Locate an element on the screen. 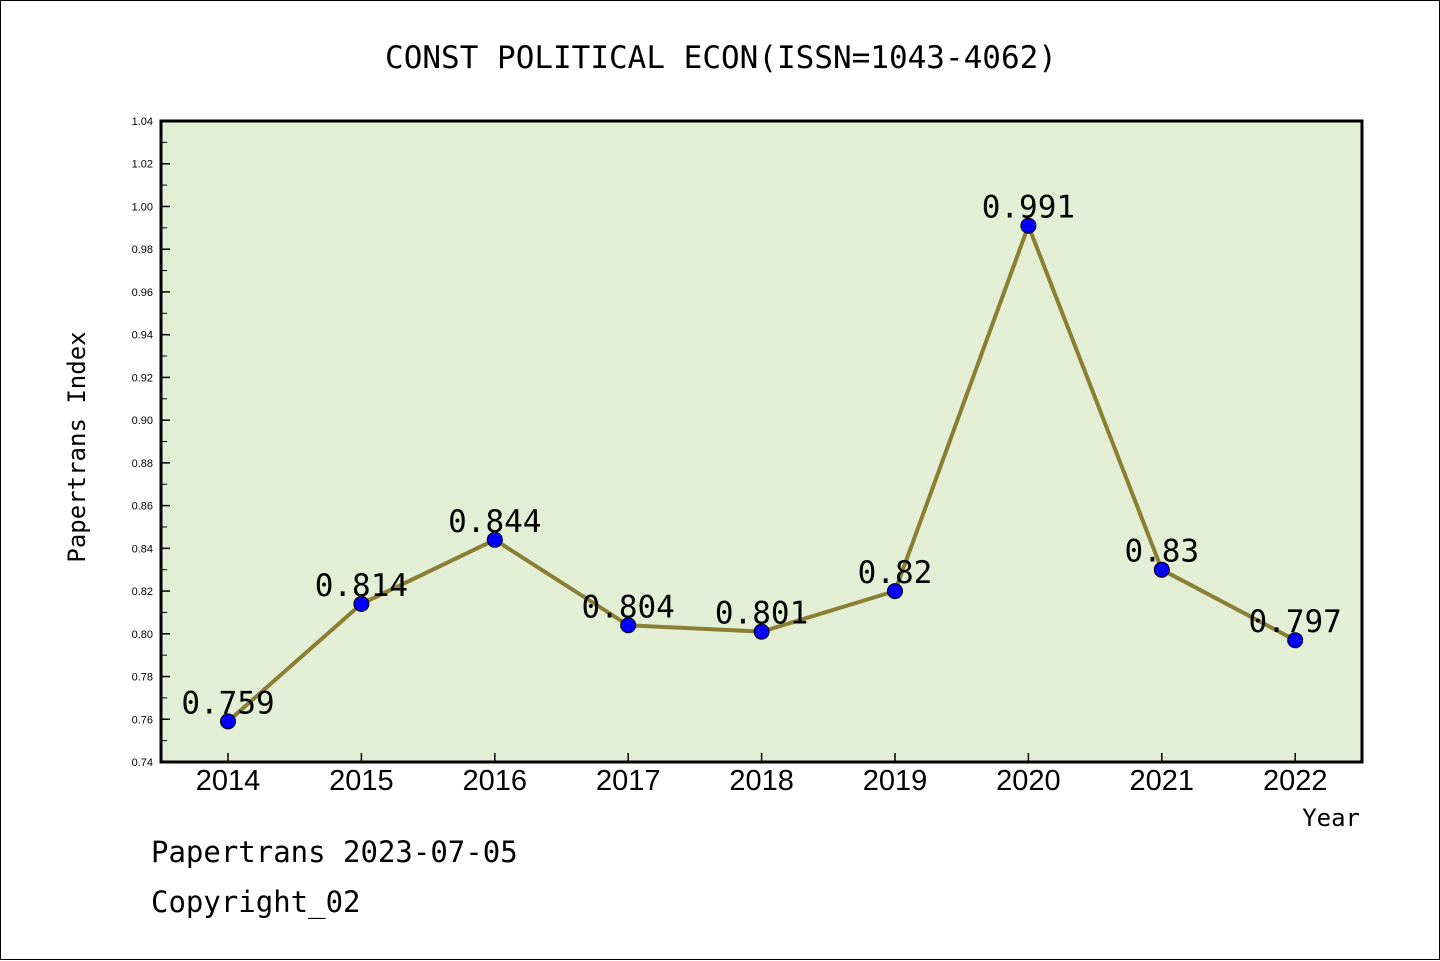 The image size is (1440, 961). footer-copyright-text: Copyright_02 is located at coordinates (256, 902).